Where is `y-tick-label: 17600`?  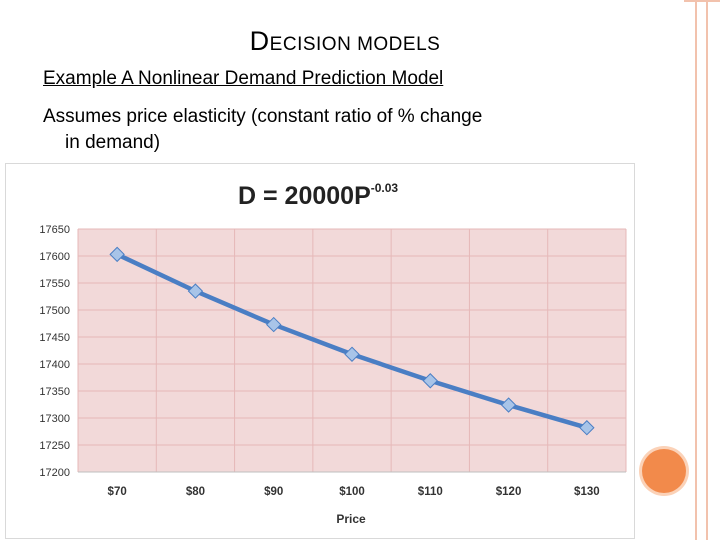 y-tick-label: 17600 is located at coordinates (54, 257).